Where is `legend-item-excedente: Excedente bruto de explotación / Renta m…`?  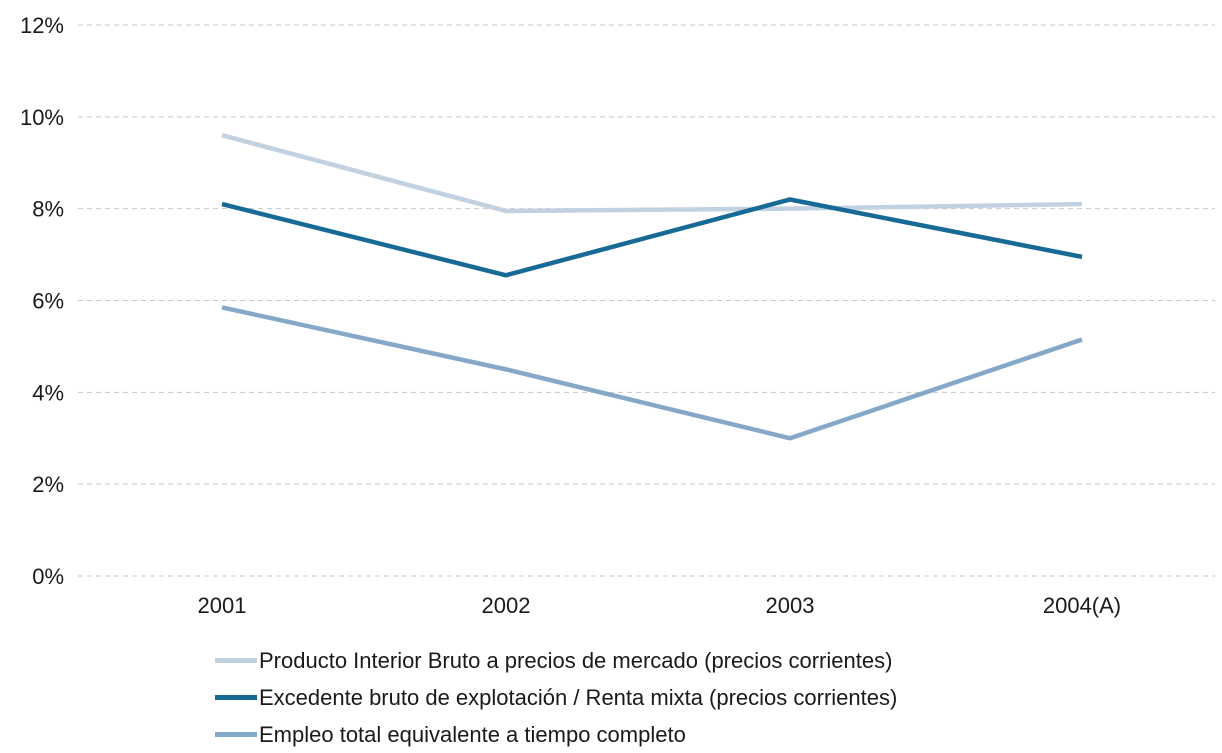 legend-item-excedente: Excedente bruto de explotación / Renta m… is located at coordinates (556, 697).